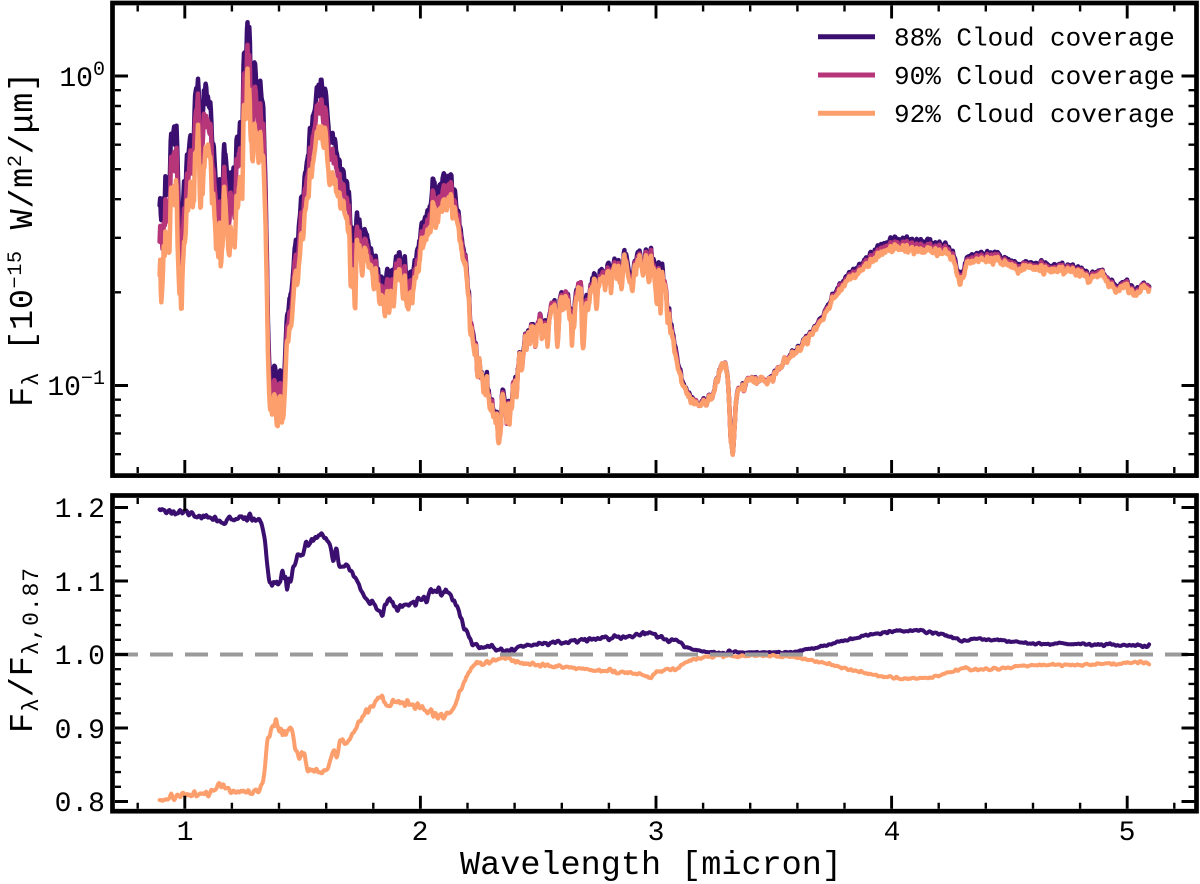 Image resolution: width=1200 pixels, height=884 pixels. What do you see at coordinates (1034, 115) in the screenshot?
I see `svg-text: 92% Cloud coverage` at bounding box center [1034, 115].